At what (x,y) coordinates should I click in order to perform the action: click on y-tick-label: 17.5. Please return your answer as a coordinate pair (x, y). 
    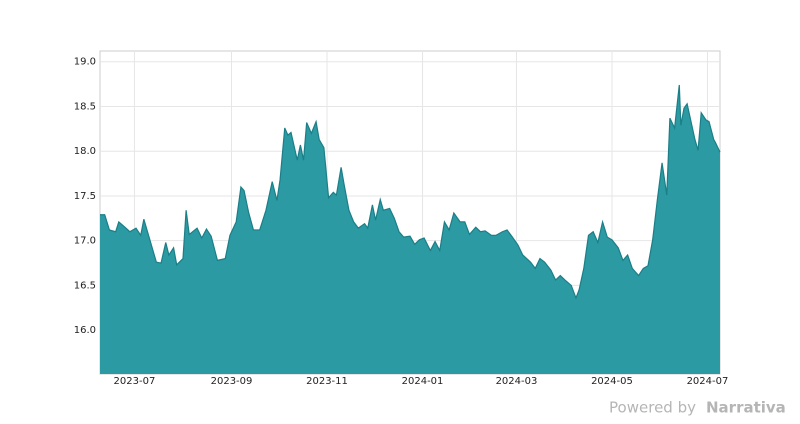
    Looking at the image, I should click on (85, 196).